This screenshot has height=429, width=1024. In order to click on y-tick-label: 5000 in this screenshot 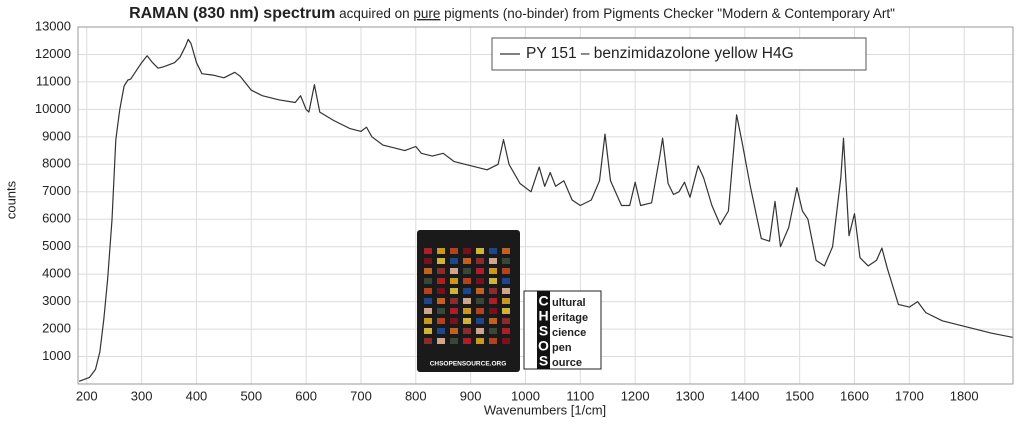, I will do `click(56, 245)`.